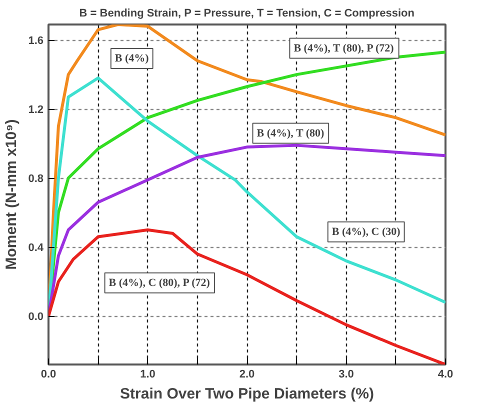  I want to click on y-tick-label: 0.0, so click(36, 317).